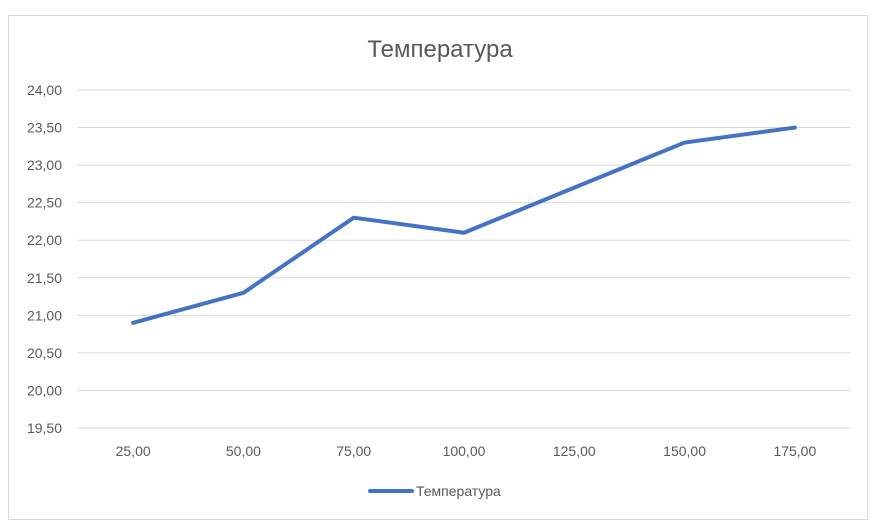  Describe the element at coordinates (243, 451) in the screenshot. I see `x-tick-label: 50,00` at that location.